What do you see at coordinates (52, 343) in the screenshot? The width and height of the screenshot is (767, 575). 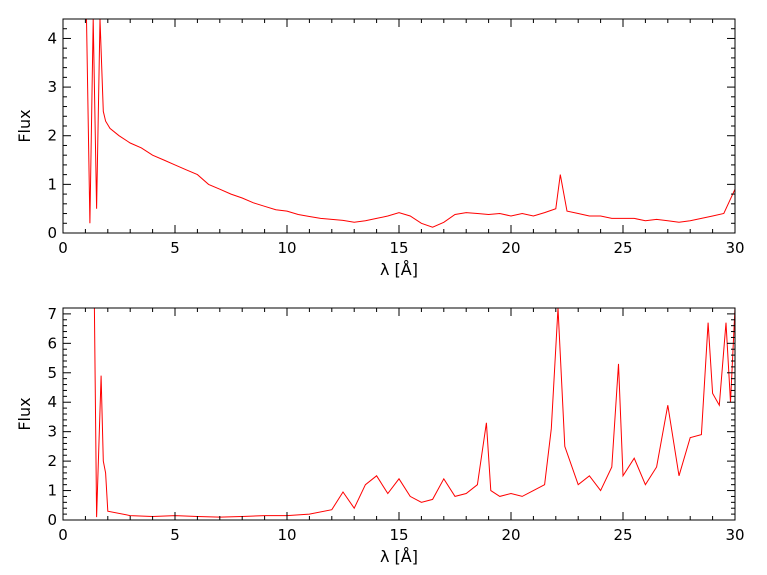 I see `y-tick-label: 6` at bounding box center [52, 343].